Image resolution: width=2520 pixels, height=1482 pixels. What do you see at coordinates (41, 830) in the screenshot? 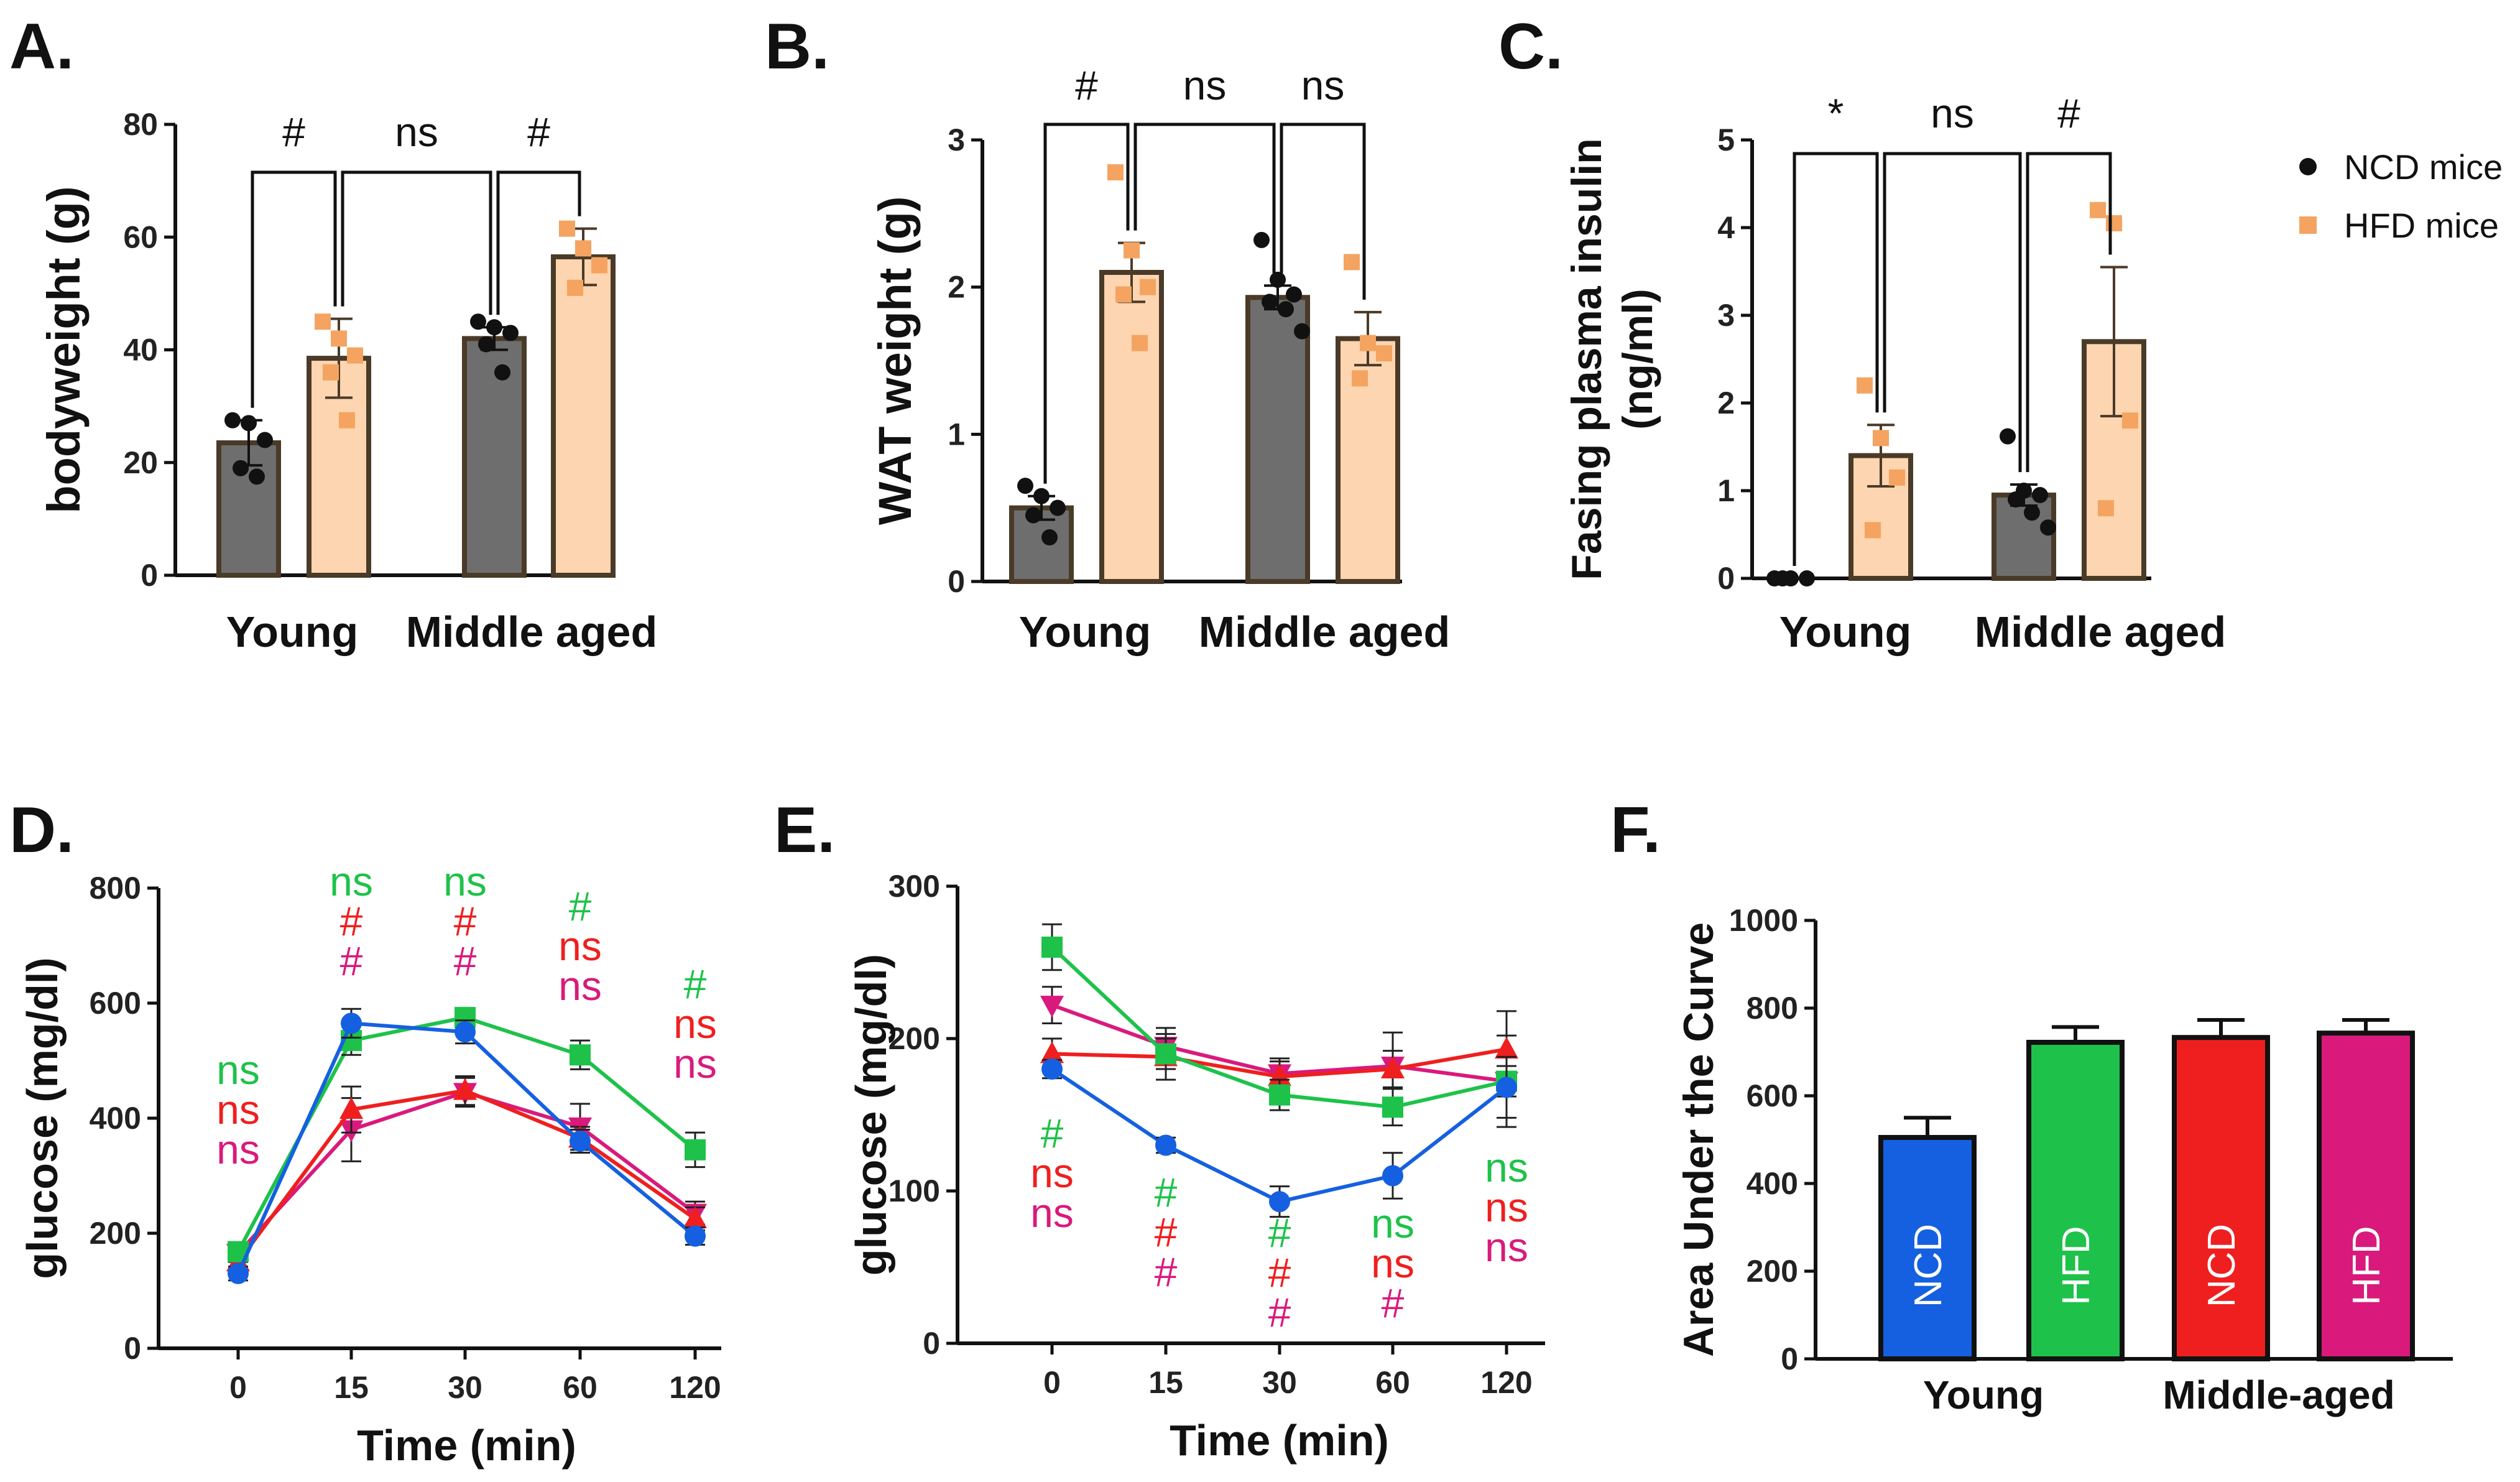
I see `panel-label-d: D.` at bounding box center [41, 830].